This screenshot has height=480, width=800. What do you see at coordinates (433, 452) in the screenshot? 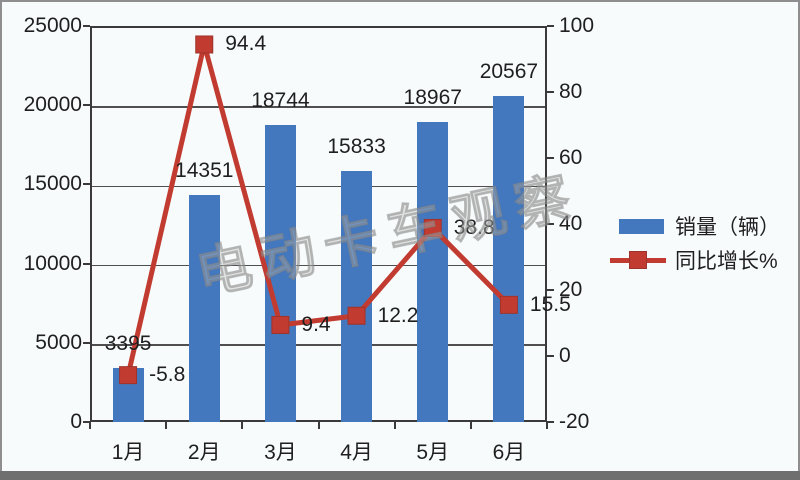
I see `x-axis-category-label: 5月` at bounding box center [433, 452].